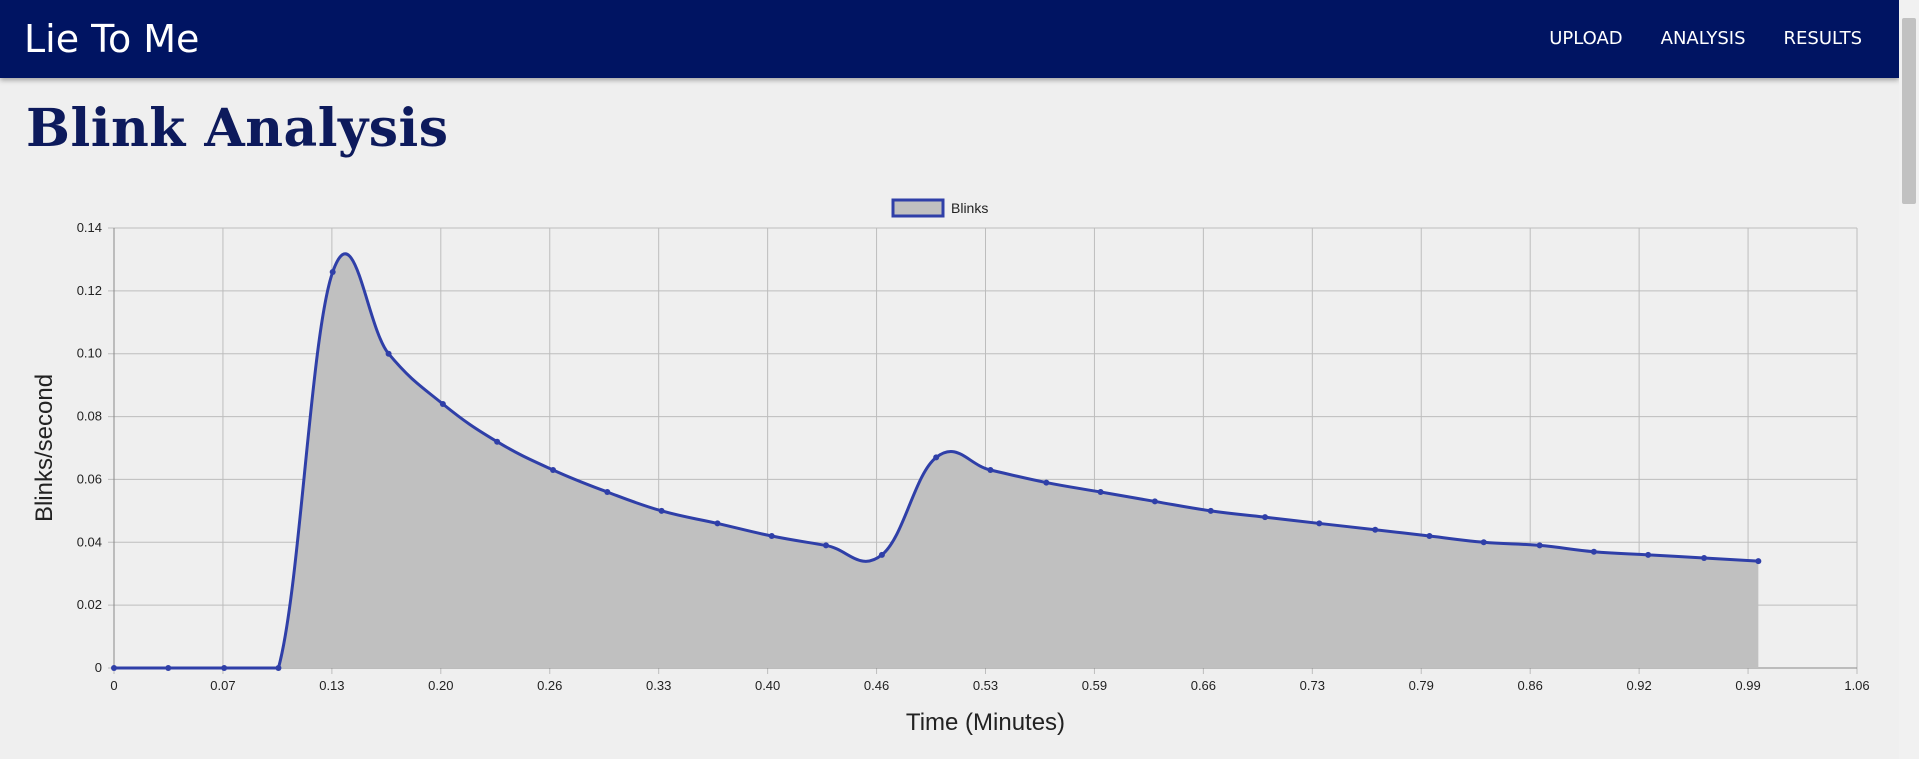 The height and width of the screenshot is (759, 1919). I want to click on x-tick-label: 0.66, so click(1203, 685).